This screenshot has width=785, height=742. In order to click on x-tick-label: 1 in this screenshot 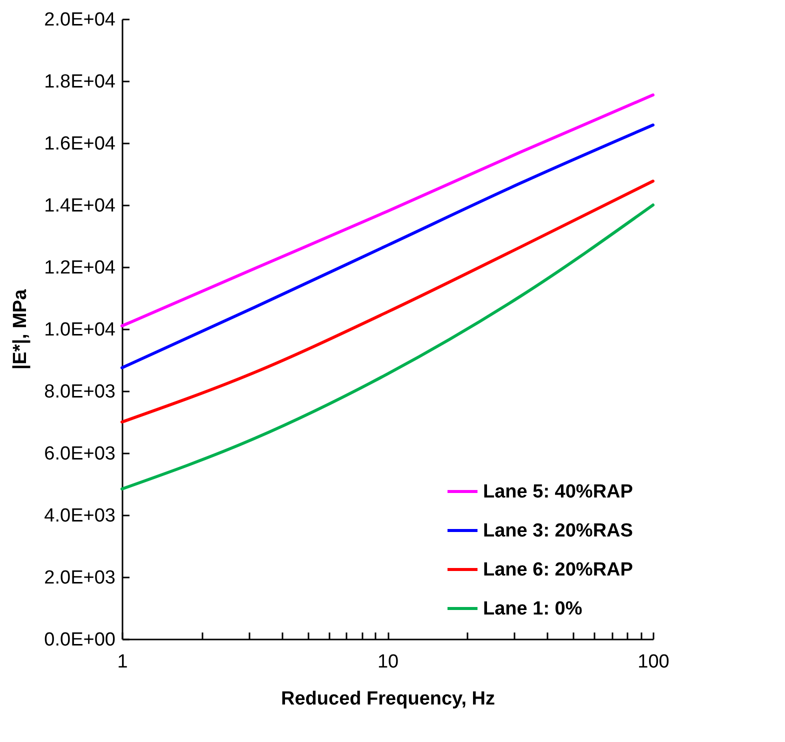, I will do `click(122, 662)`.